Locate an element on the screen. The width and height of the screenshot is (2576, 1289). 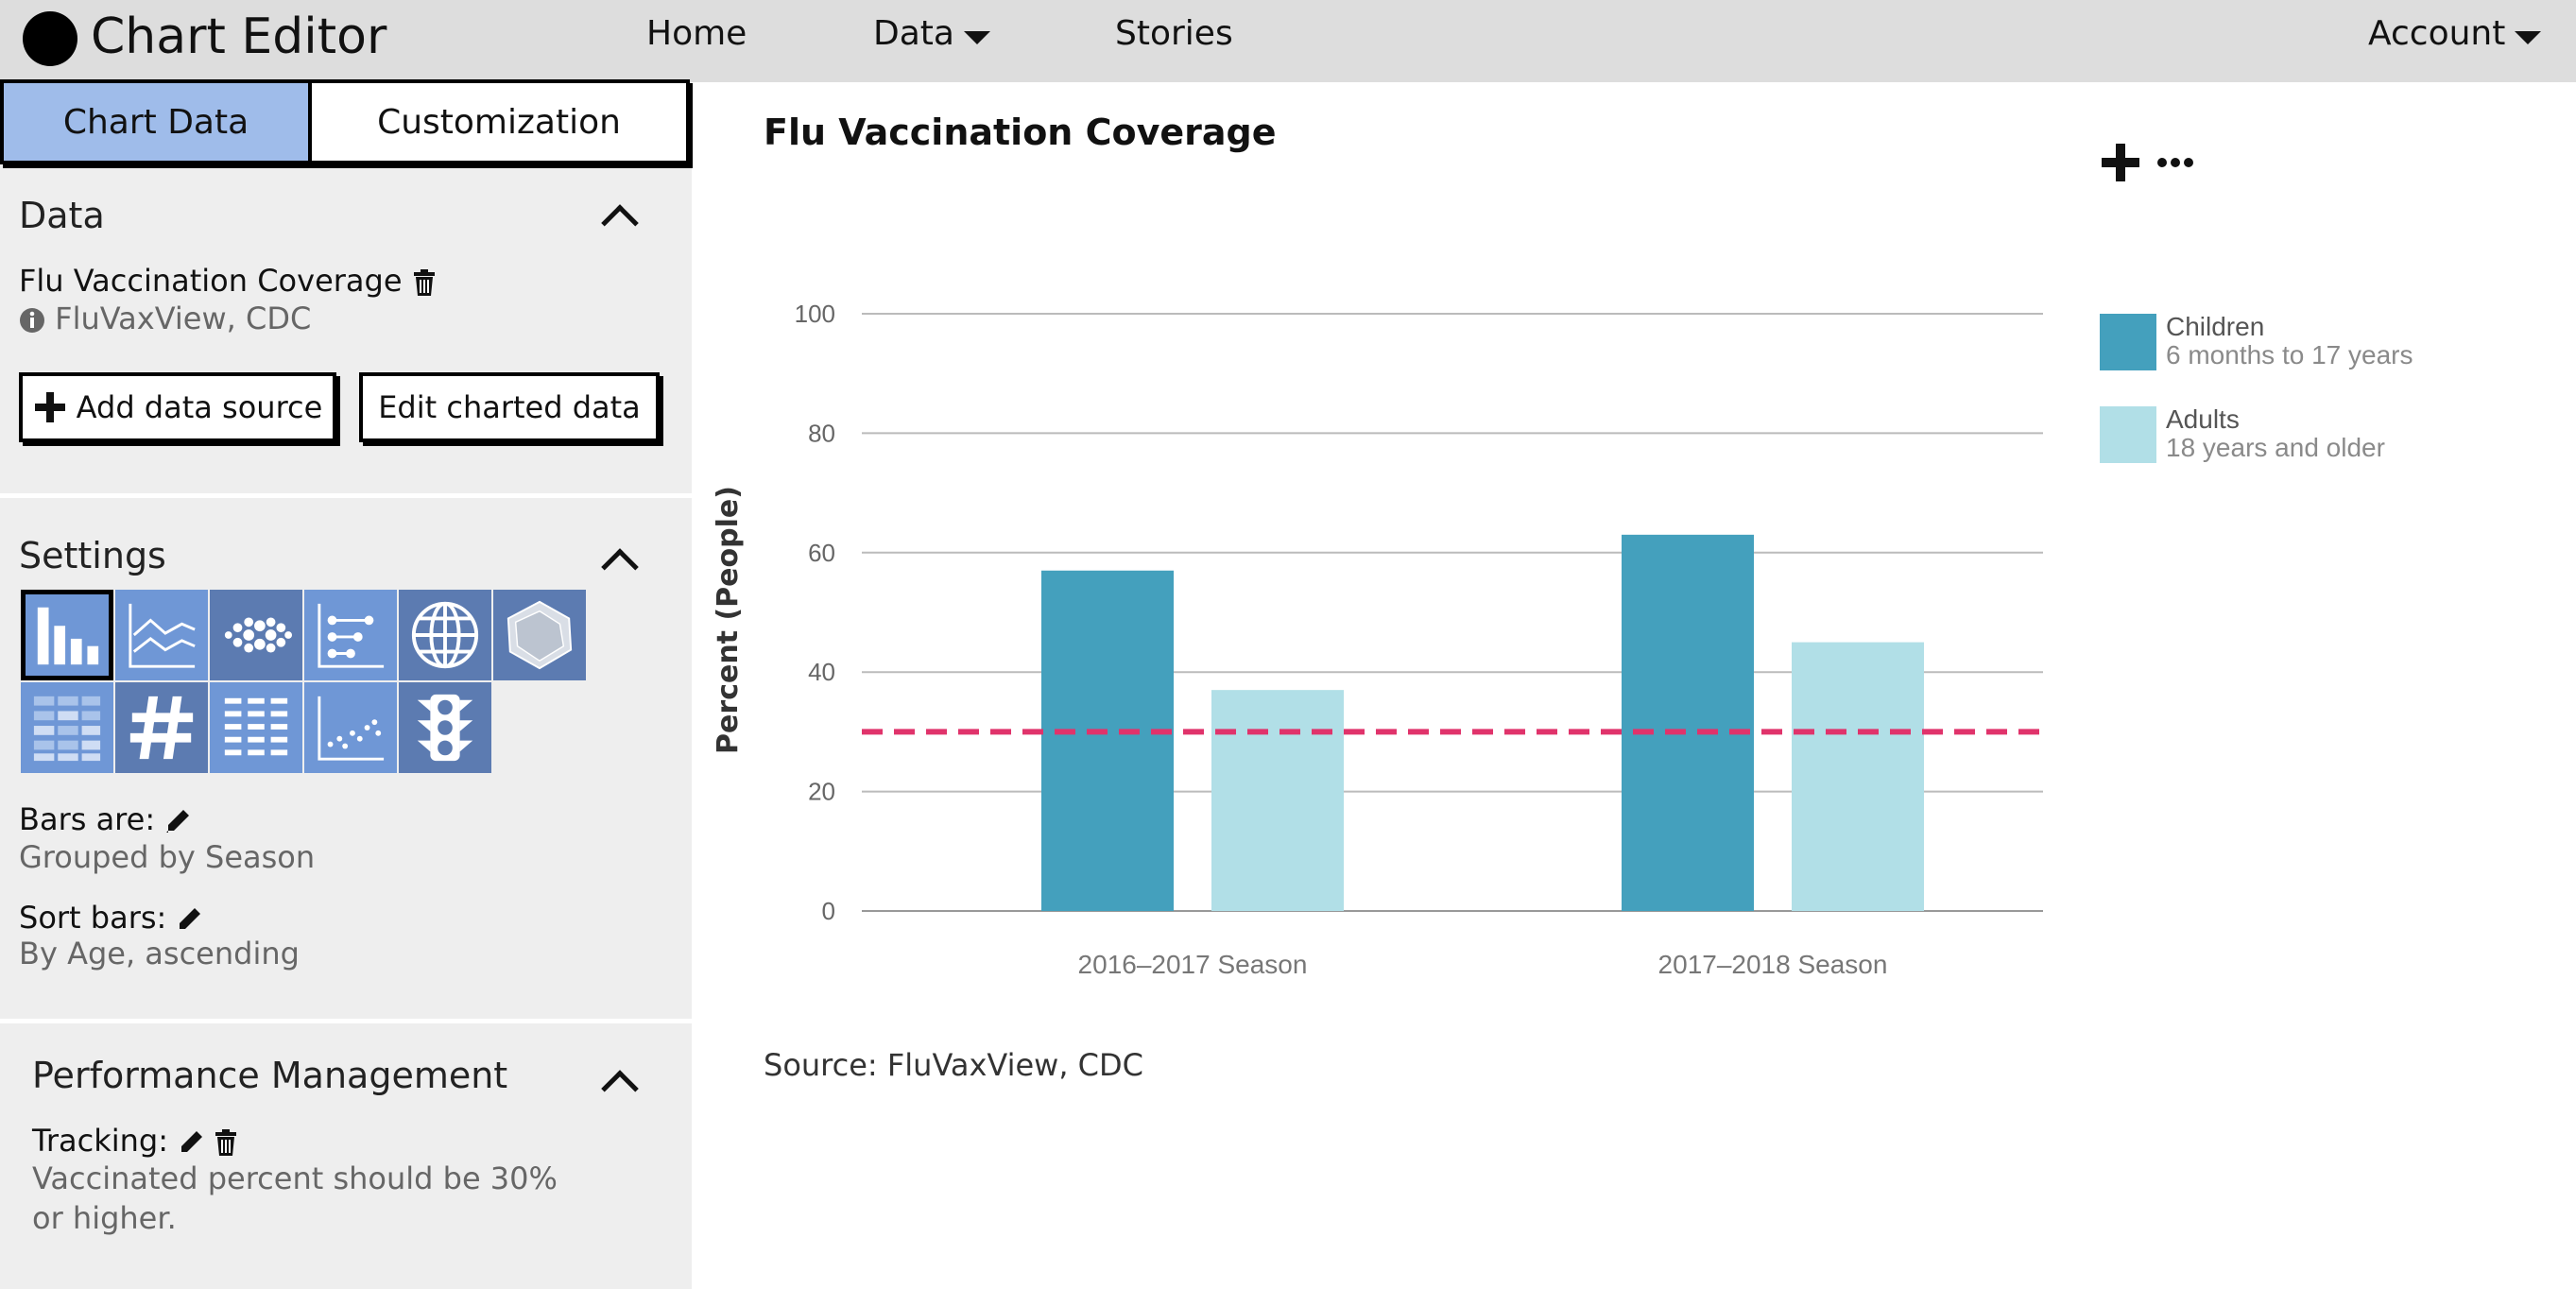
app-title: Chart Editor is located at coordinates (239, 37).